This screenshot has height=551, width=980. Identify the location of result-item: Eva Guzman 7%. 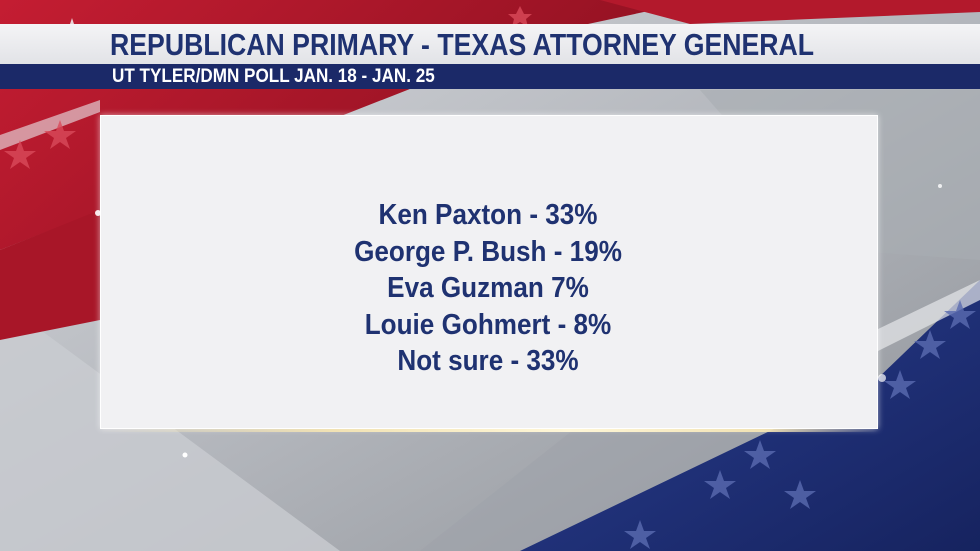
(488, 288).